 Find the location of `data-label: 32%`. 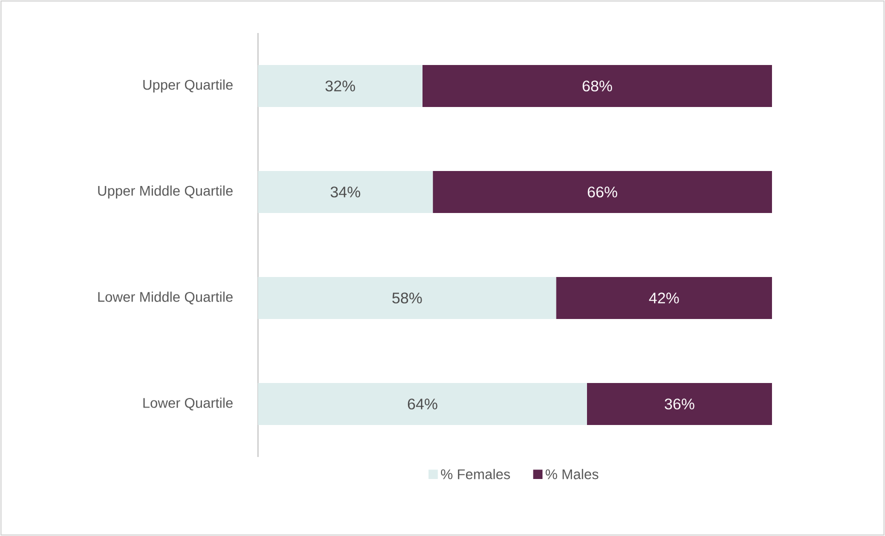

data-label: 32% is located at coordinates (340, 86).